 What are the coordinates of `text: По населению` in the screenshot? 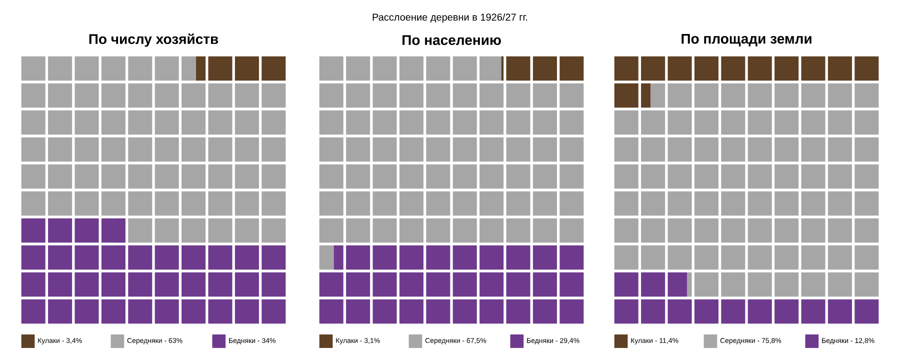 It's located at (451, 40).